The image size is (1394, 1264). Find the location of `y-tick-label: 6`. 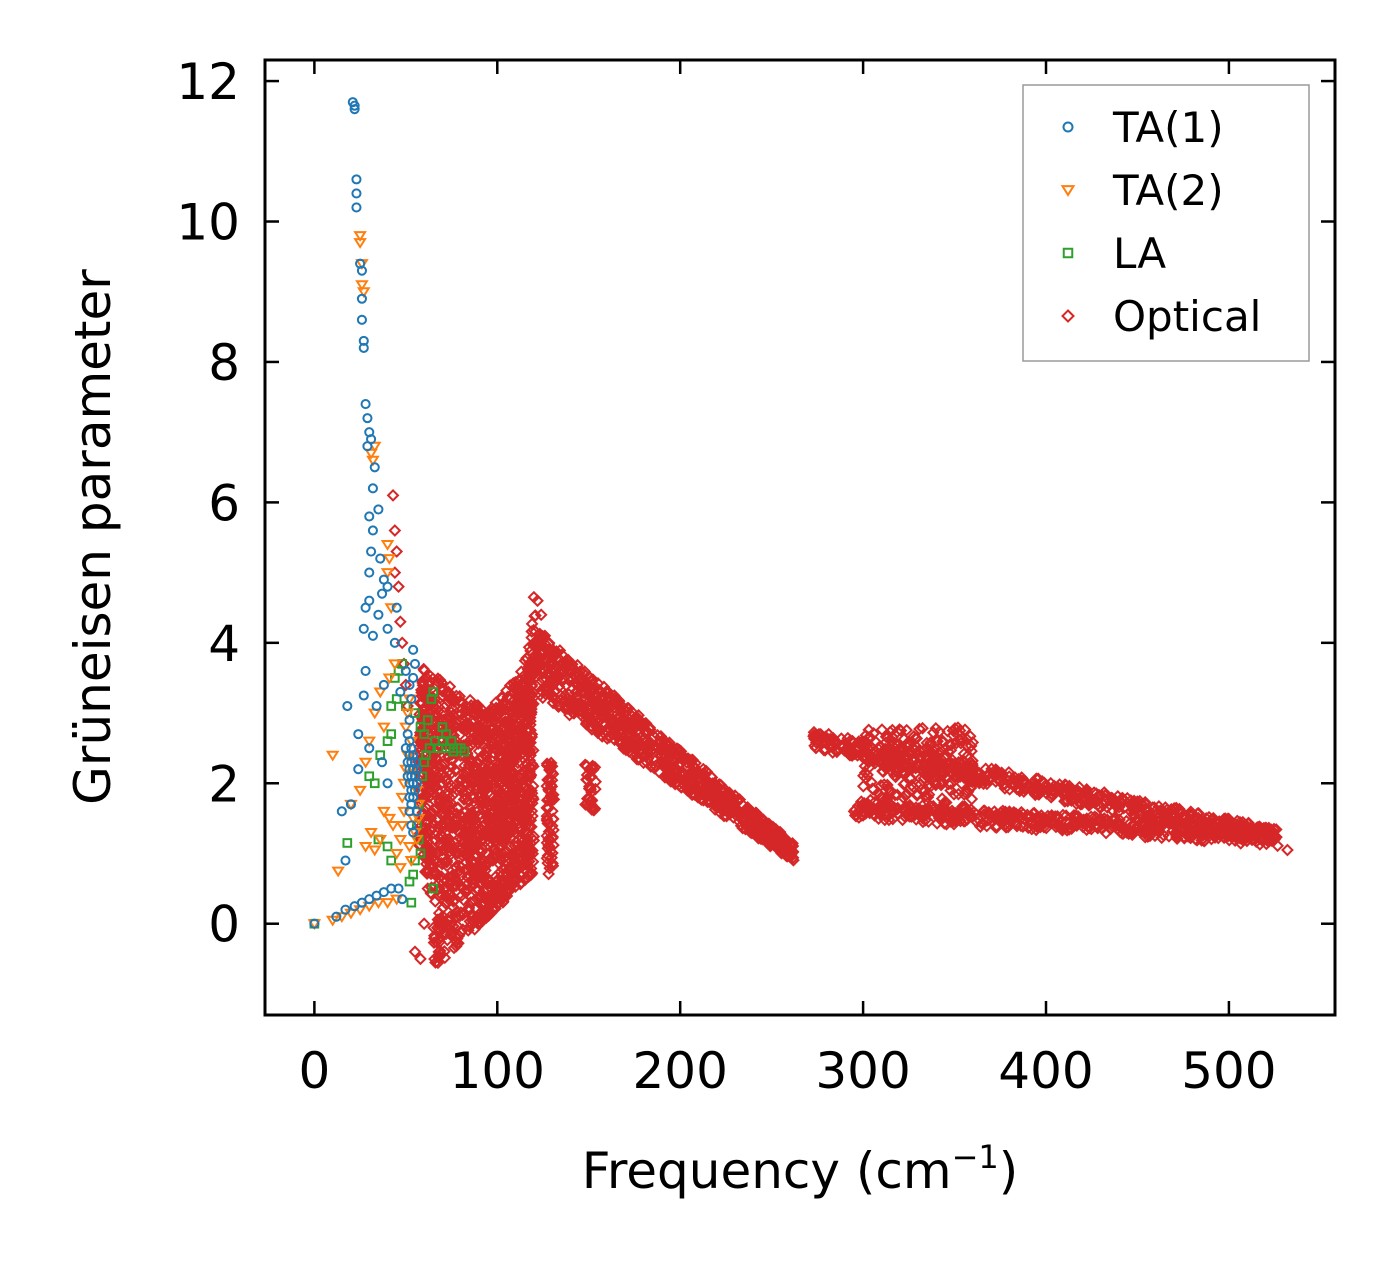

y-tick-label: 6 is located at coordinates (224, 503).